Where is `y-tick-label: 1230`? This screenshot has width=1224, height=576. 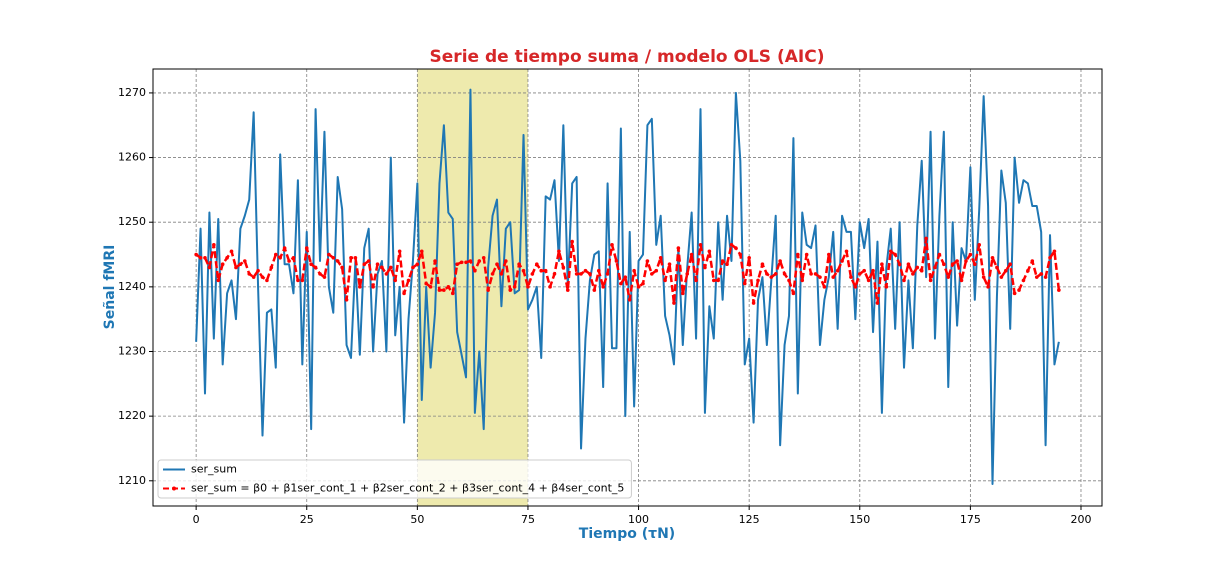
y-tick-label: 1230 is located at coordinates (132, 350).